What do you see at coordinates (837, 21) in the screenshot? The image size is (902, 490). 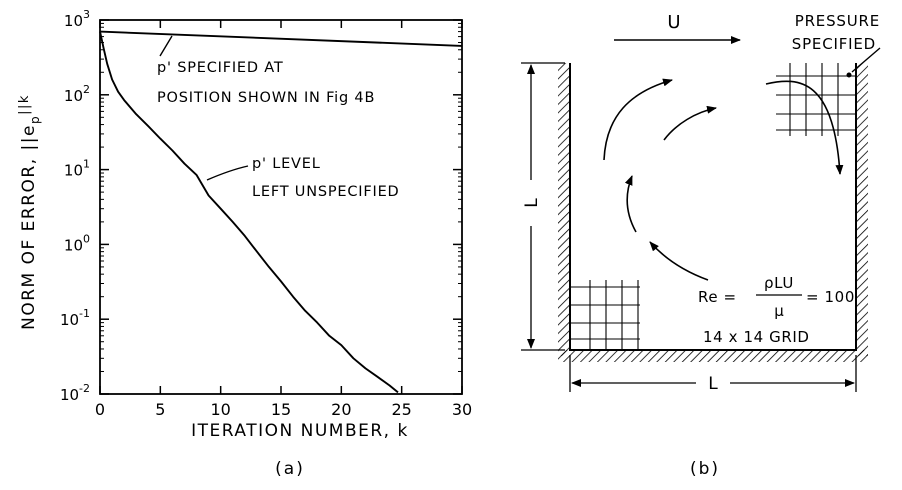 I see `pressure-label-line1: PRESSURE` at bounding box center [837, 21].